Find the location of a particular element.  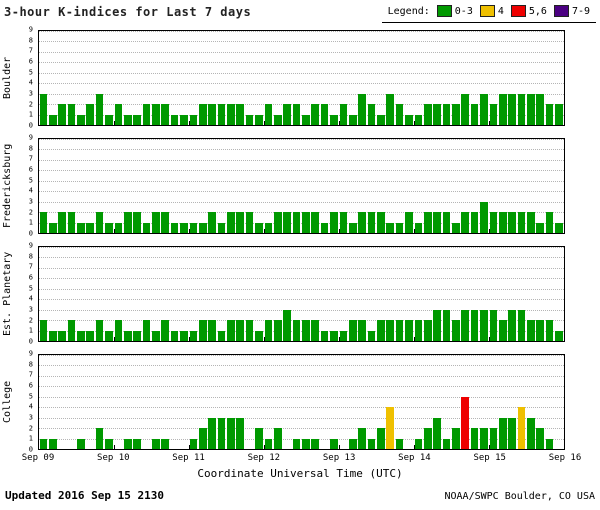

x-axis-title: Coordinate Universal Time (UTC) is located at coordinates (300, 473).